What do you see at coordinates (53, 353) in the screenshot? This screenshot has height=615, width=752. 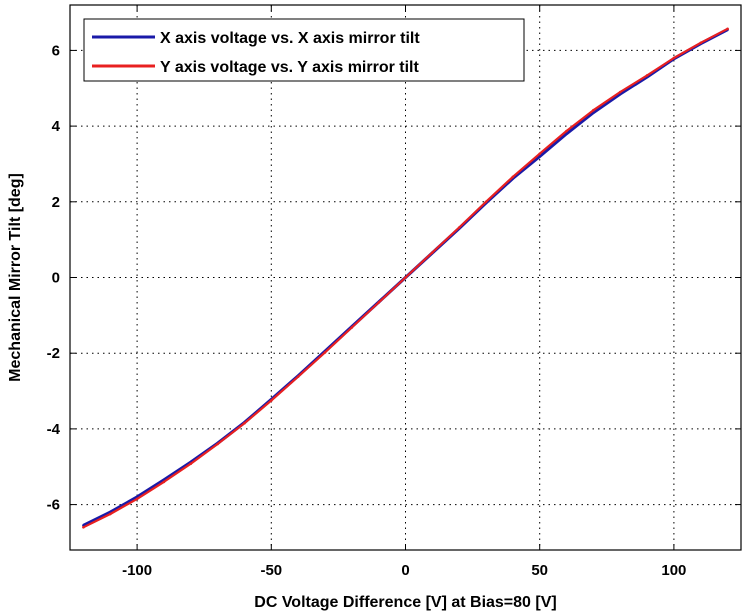 I see `y-tick-label: -2` at bounding box center [53, 353].